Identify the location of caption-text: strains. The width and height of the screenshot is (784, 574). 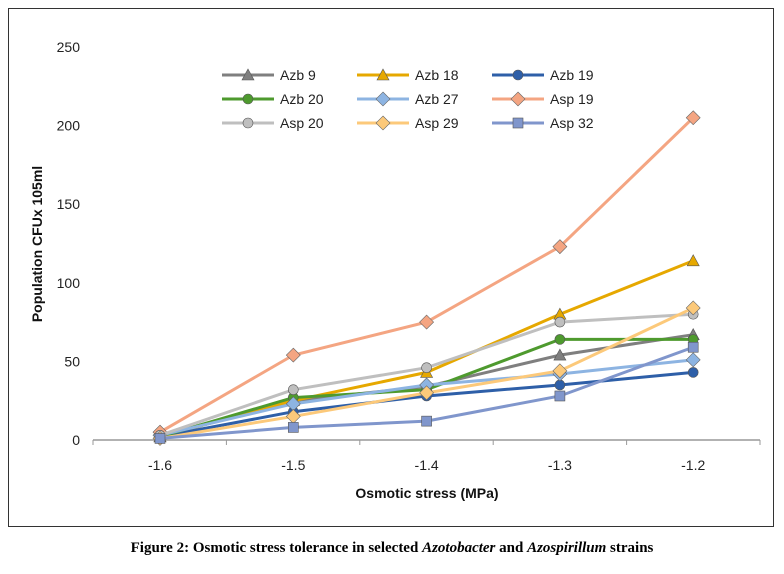
(630, 548).